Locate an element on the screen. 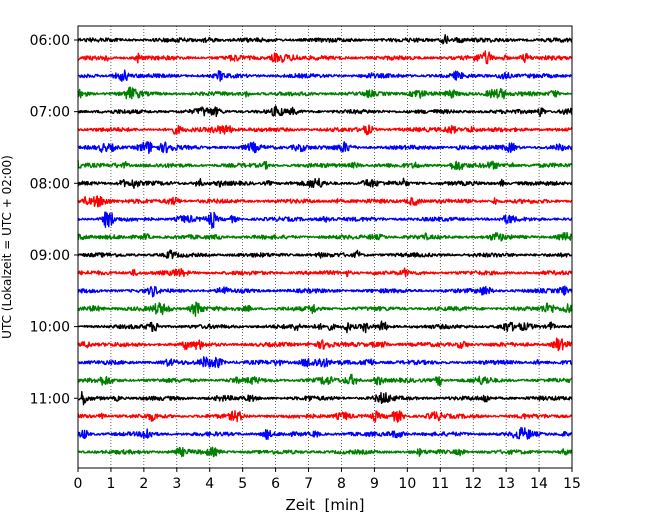 Image resolution: width=650 pixels, height=520 pixels. x-tick-label: 11 is located at coordinates (440, 484).